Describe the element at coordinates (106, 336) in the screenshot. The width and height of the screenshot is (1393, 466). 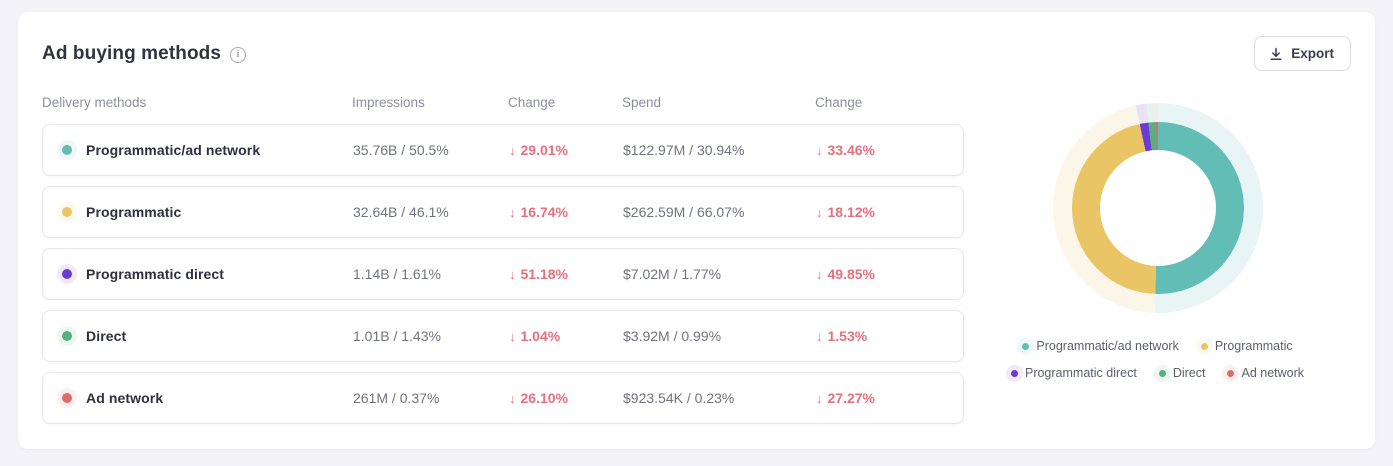
I see `delivery-method-label: Direct` at that location.